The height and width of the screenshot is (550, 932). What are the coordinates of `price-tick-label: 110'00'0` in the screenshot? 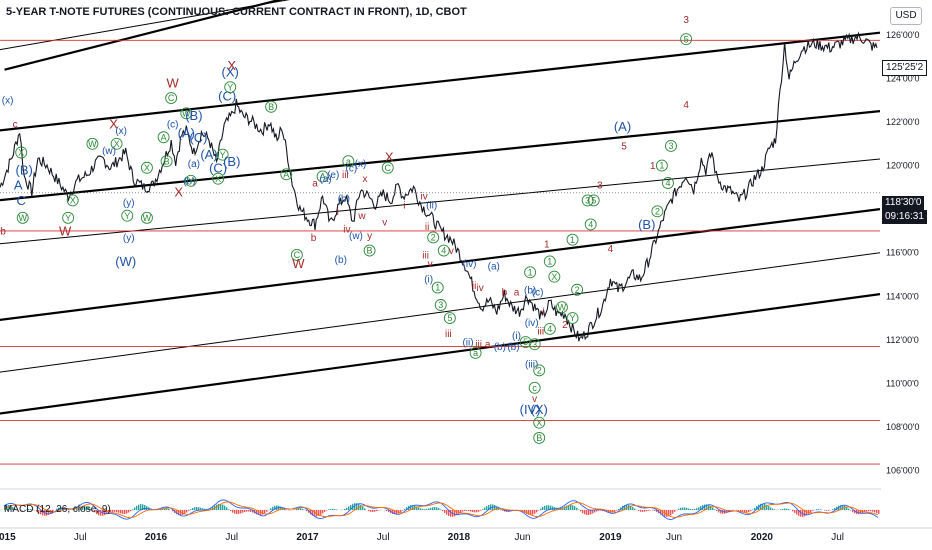 It's located at (902, 383).